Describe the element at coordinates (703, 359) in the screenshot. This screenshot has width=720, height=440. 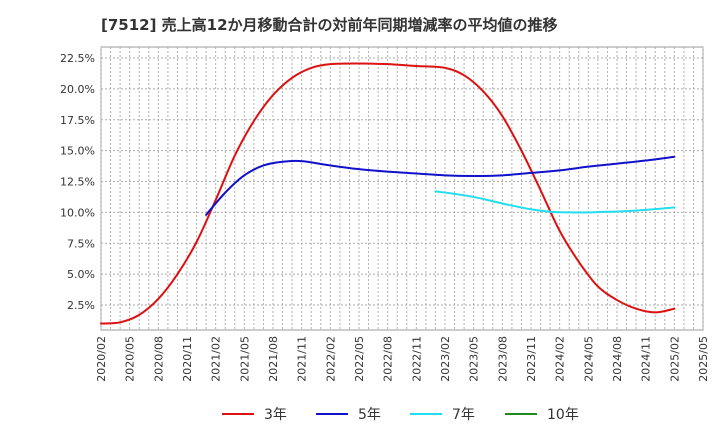
I see `x-tick-label: 2025/05` at that location.